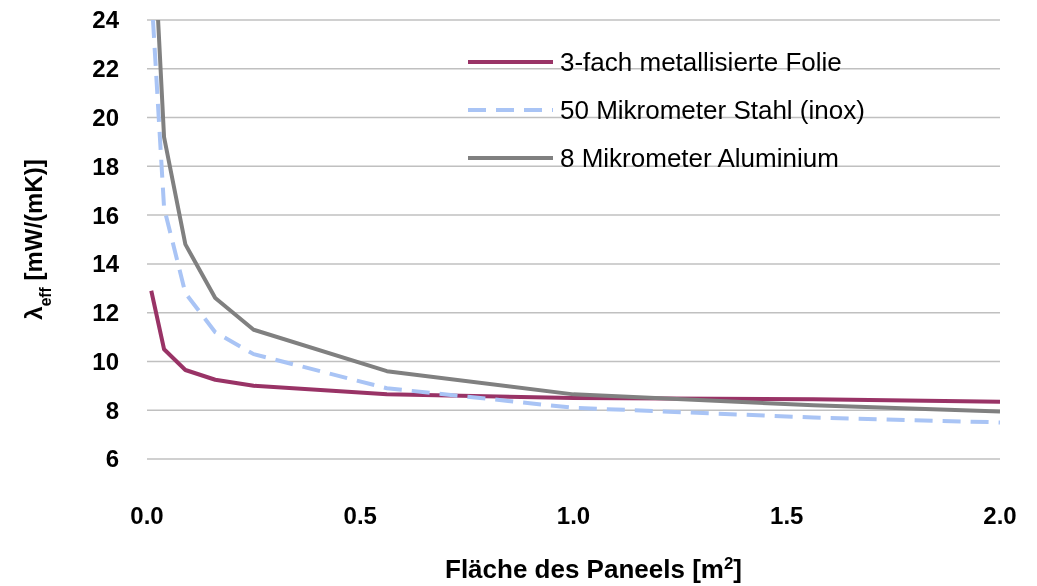  What do you see at coordinates (105, 69) in the screenshot?
I see `y-tick-label: 22` at bounding box center [105, 69].